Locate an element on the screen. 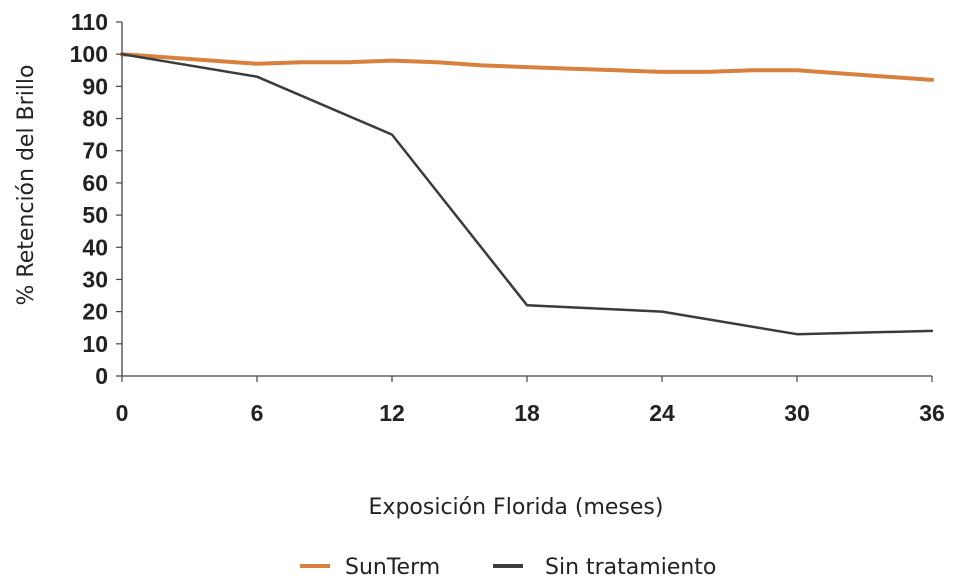 This screenshot has width=961, height=581. x-tick-label: 12 is located at coordinates (392, 413).